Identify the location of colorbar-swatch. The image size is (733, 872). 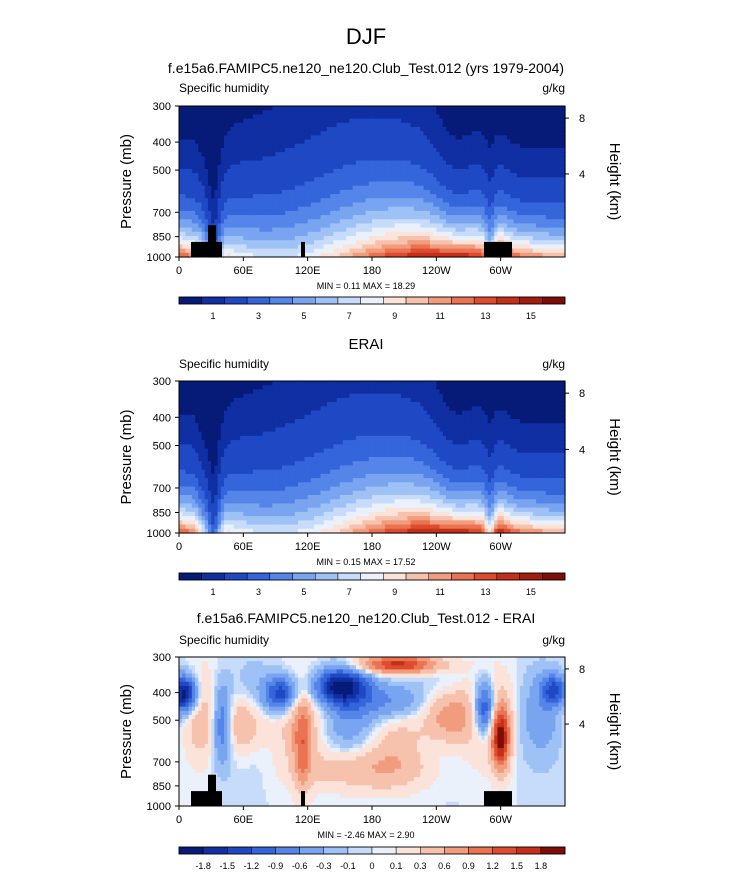
(531, 300).